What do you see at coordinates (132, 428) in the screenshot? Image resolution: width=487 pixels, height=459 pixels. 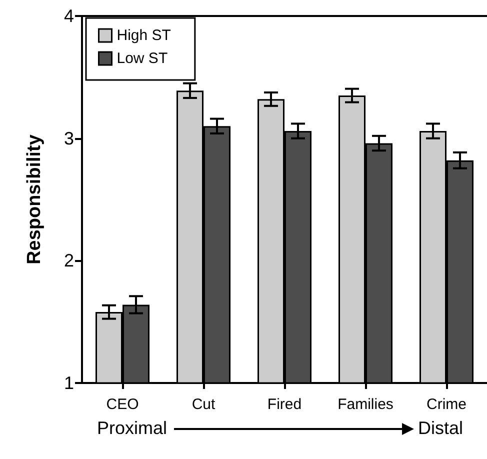 I see `text: Proximal` at bounding box center [132, 428].